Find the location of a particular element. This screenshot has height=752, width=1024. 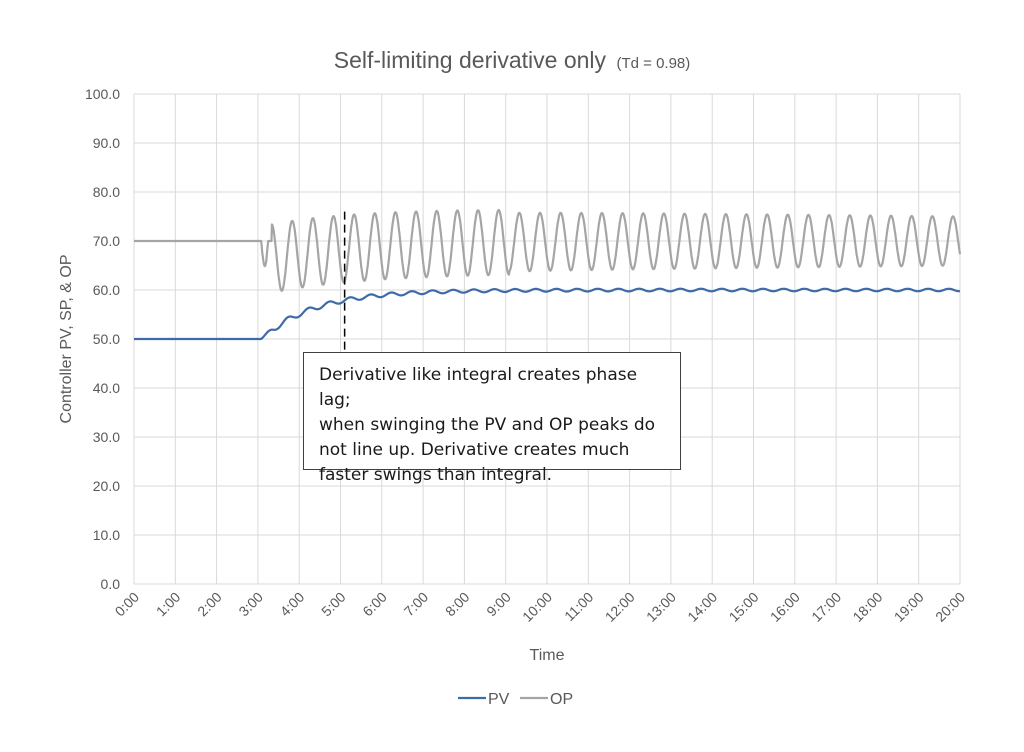

x-tick-label: 19:00 is located at coordinates (909, 607).